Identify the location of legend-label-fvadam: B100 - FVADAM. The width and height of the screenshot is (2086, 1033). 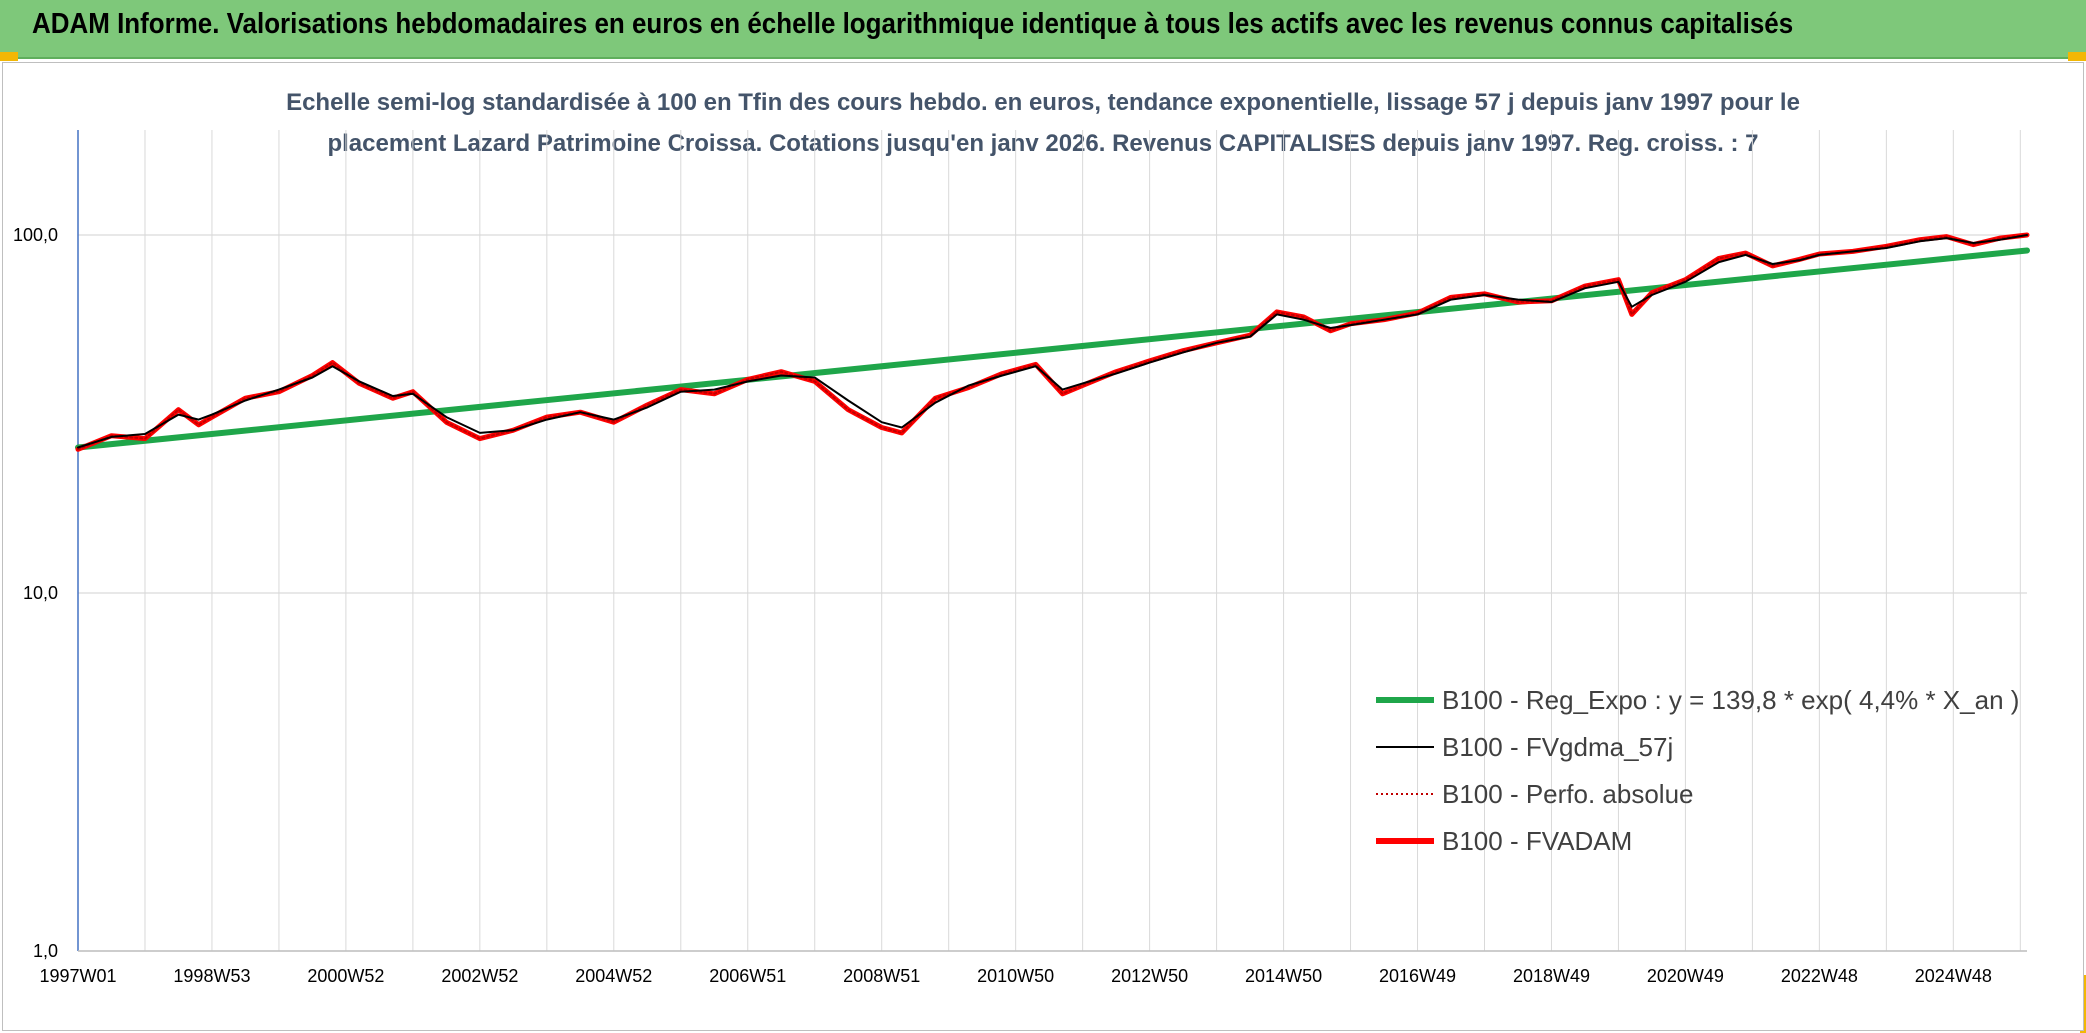
(1537, 841).